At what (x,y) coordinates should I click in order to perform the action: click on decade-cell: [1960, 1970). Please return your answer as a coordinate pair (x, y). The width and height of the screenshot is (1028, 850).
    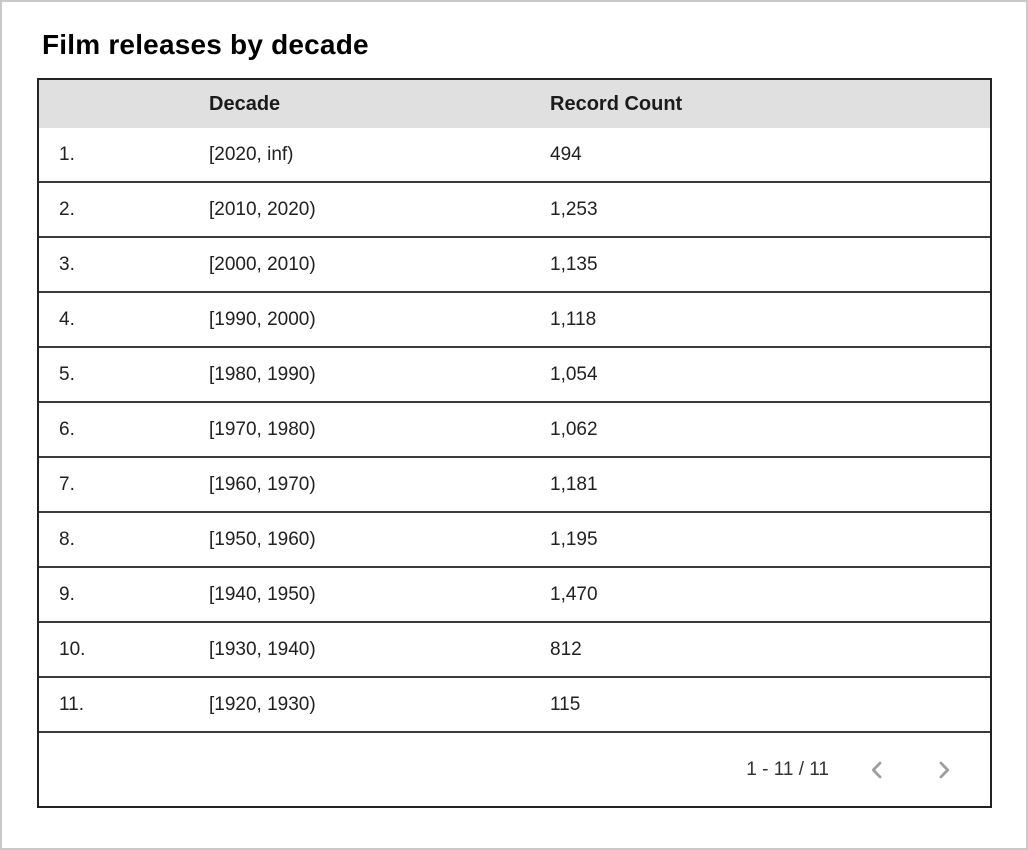
    Looking at the image, I should click on (262, 484).